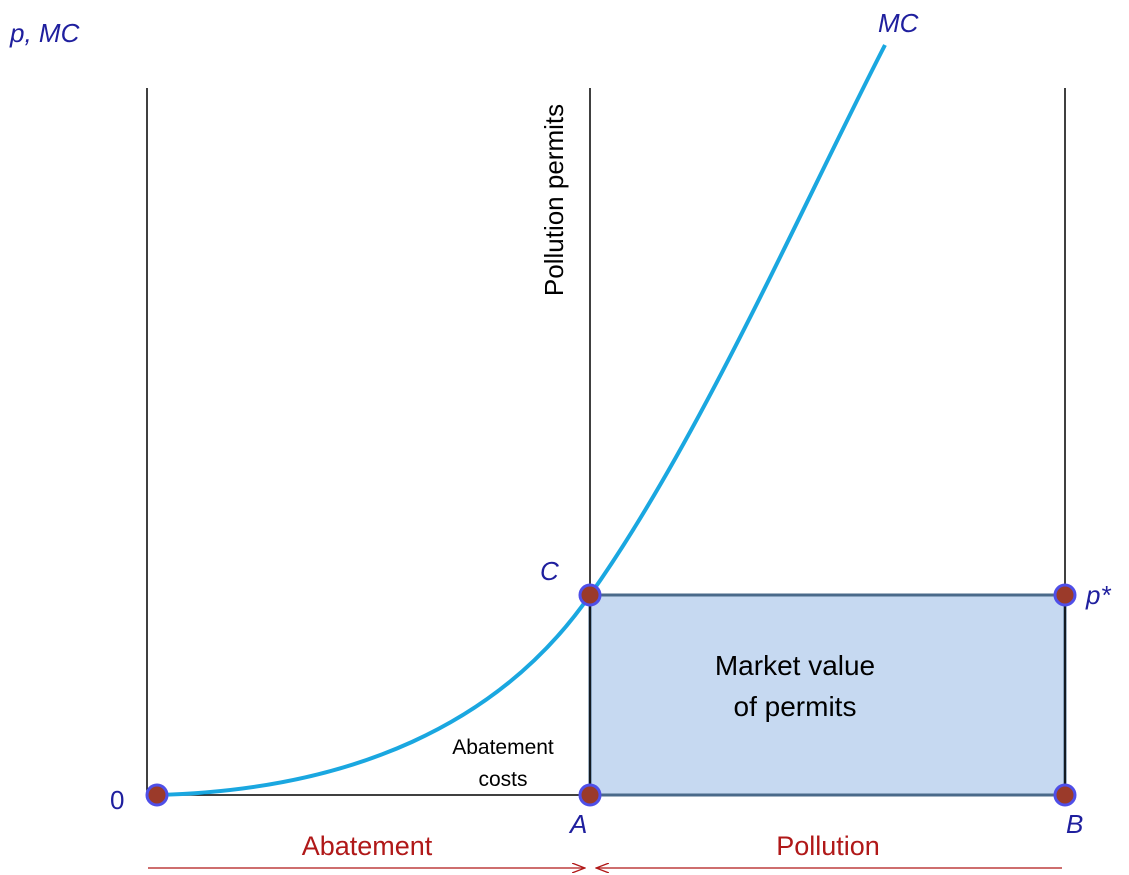 This screenshot has width=1129, height=875. I want to click on market-value-label: of permits, so click(795, 706).